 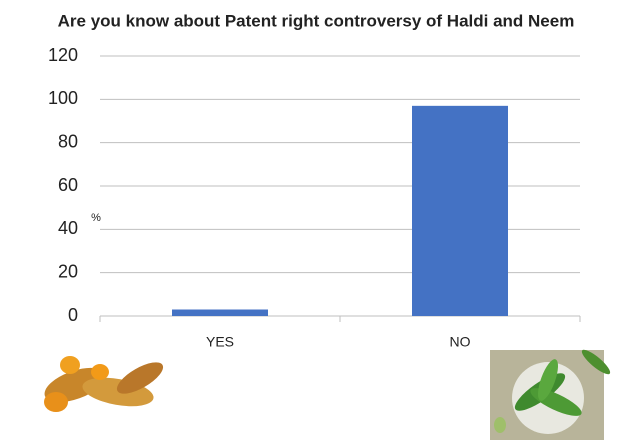 What do you see at coordinates (550, 394) in the screenshot?
I see `neem-image` at bounding box center [550, 394].